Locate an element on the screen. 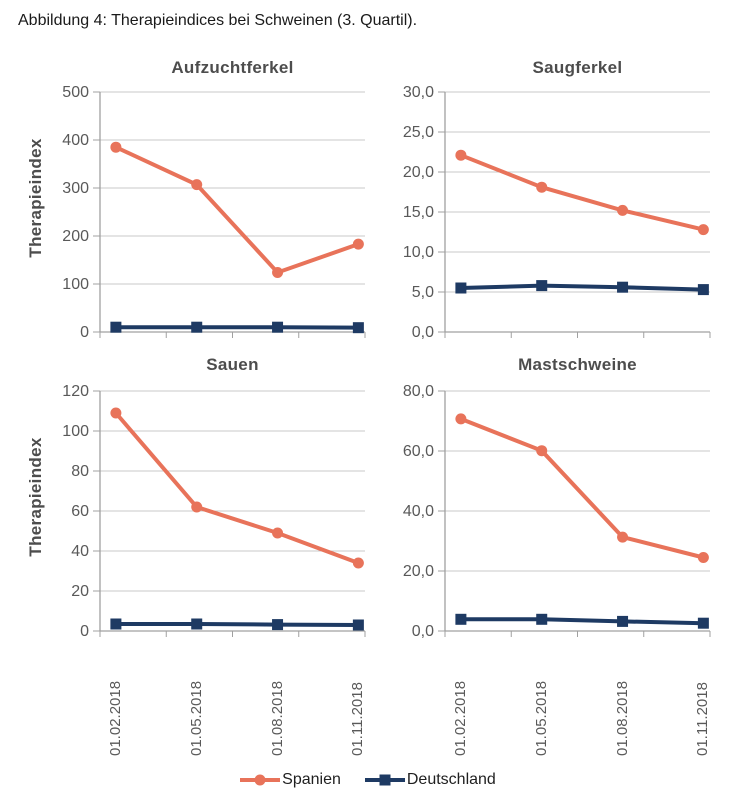  svg-text: 200 is located at coordinates (75, 236).